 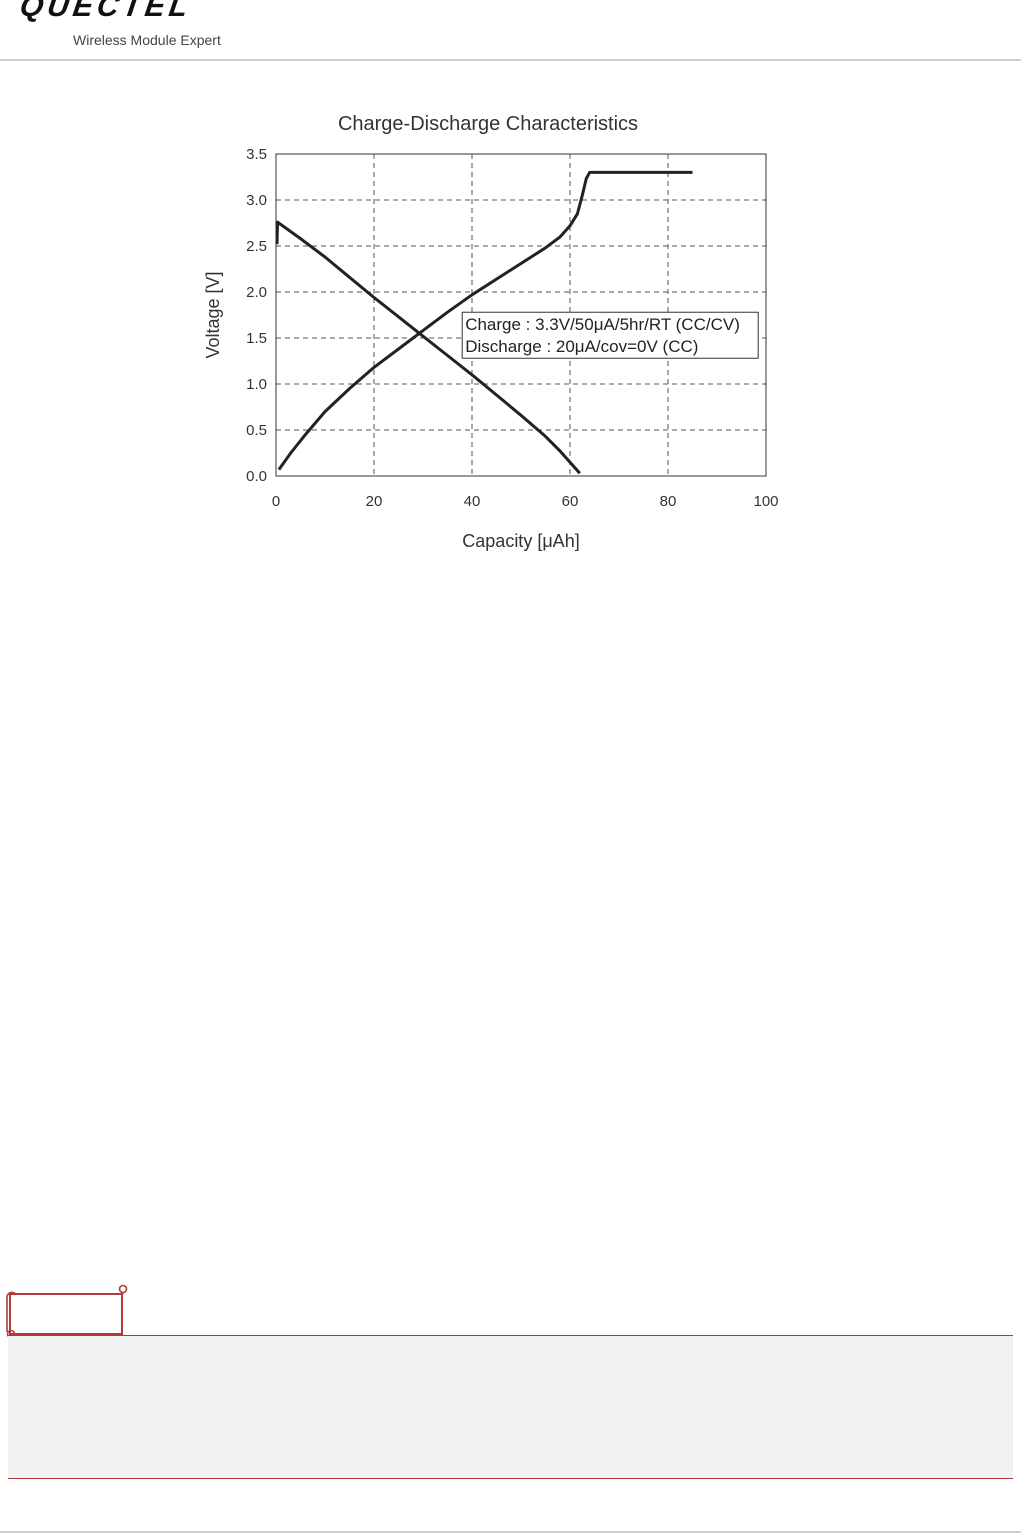 What do you see at coordinates (581, 346) in the screenshot?
I see `legend-entry-discharge: Discharge : 20μA/cov=0V (CC)` at bounding box center [581, 346].